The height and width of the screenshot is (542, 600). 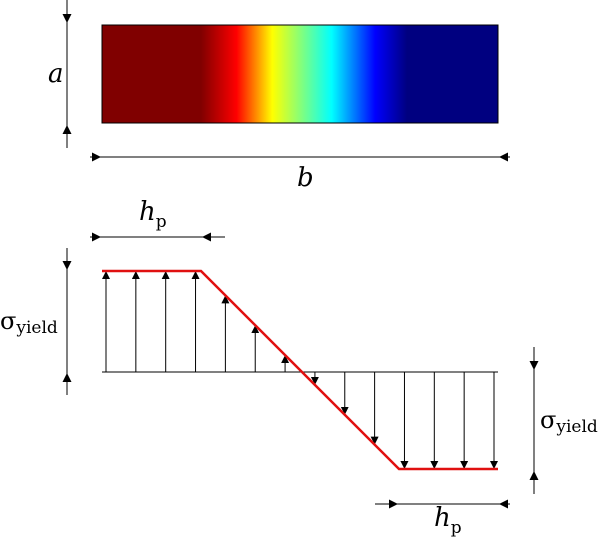 I want to click on hp-bottom-h: h, so click(x=442, y=518).